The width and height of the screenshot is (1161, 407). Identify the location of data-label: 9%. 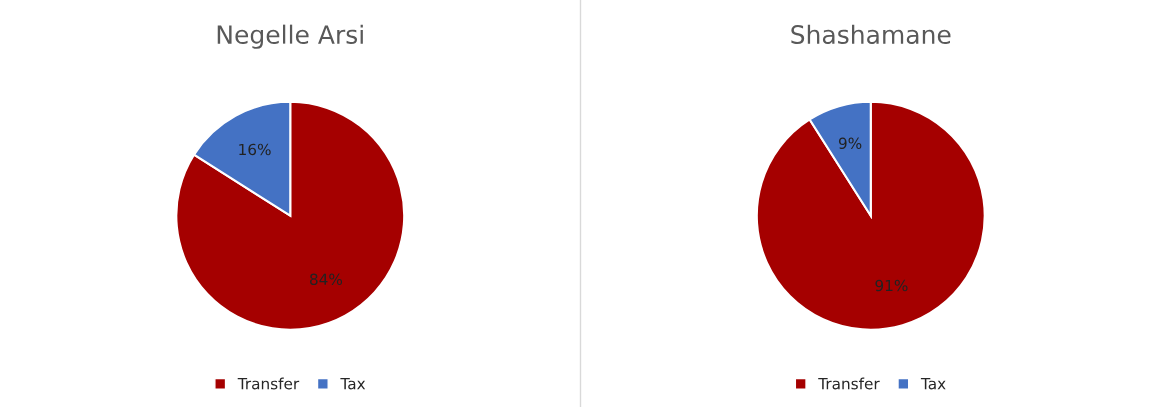
(850, 143).